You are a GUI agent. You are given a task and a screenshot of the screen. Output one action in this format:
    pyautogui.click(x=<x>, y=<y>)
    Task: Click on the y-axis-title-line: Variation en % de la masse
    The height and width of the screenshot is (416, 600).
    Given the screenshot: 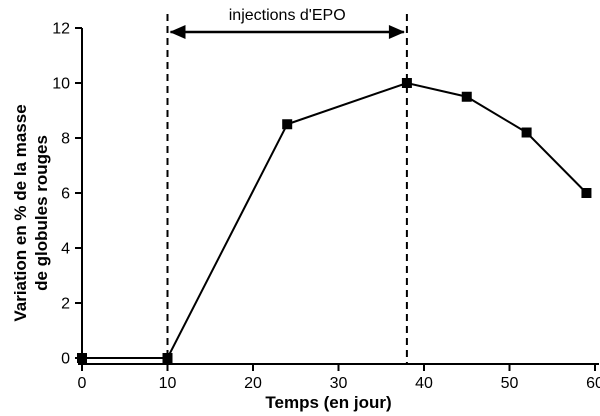 What is the action you would take?
    pyautogui.click(x=20, y=212)
    